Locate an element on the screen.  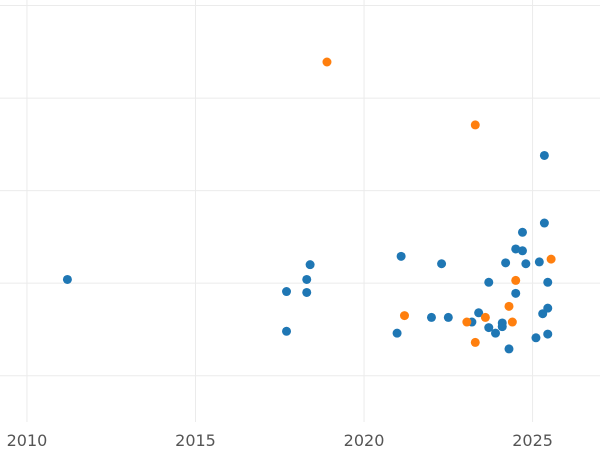
x-tick-label: 2015 is located at coordinates (195, 440).